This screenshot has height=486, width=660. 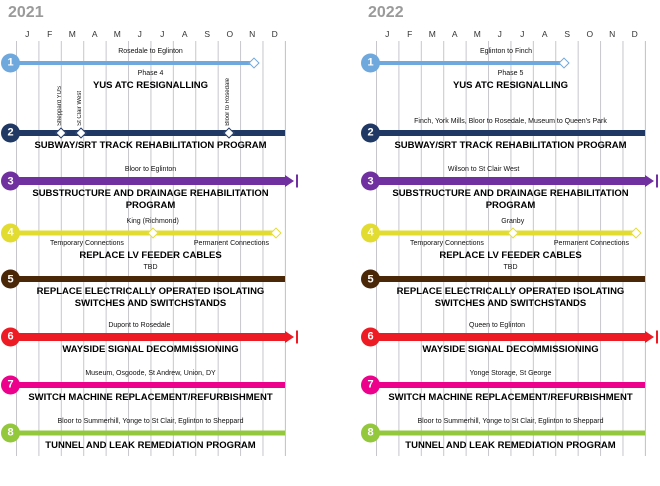 I want to click on task-annotation: Dupont to Rosedale, so click(x=139, y=325).